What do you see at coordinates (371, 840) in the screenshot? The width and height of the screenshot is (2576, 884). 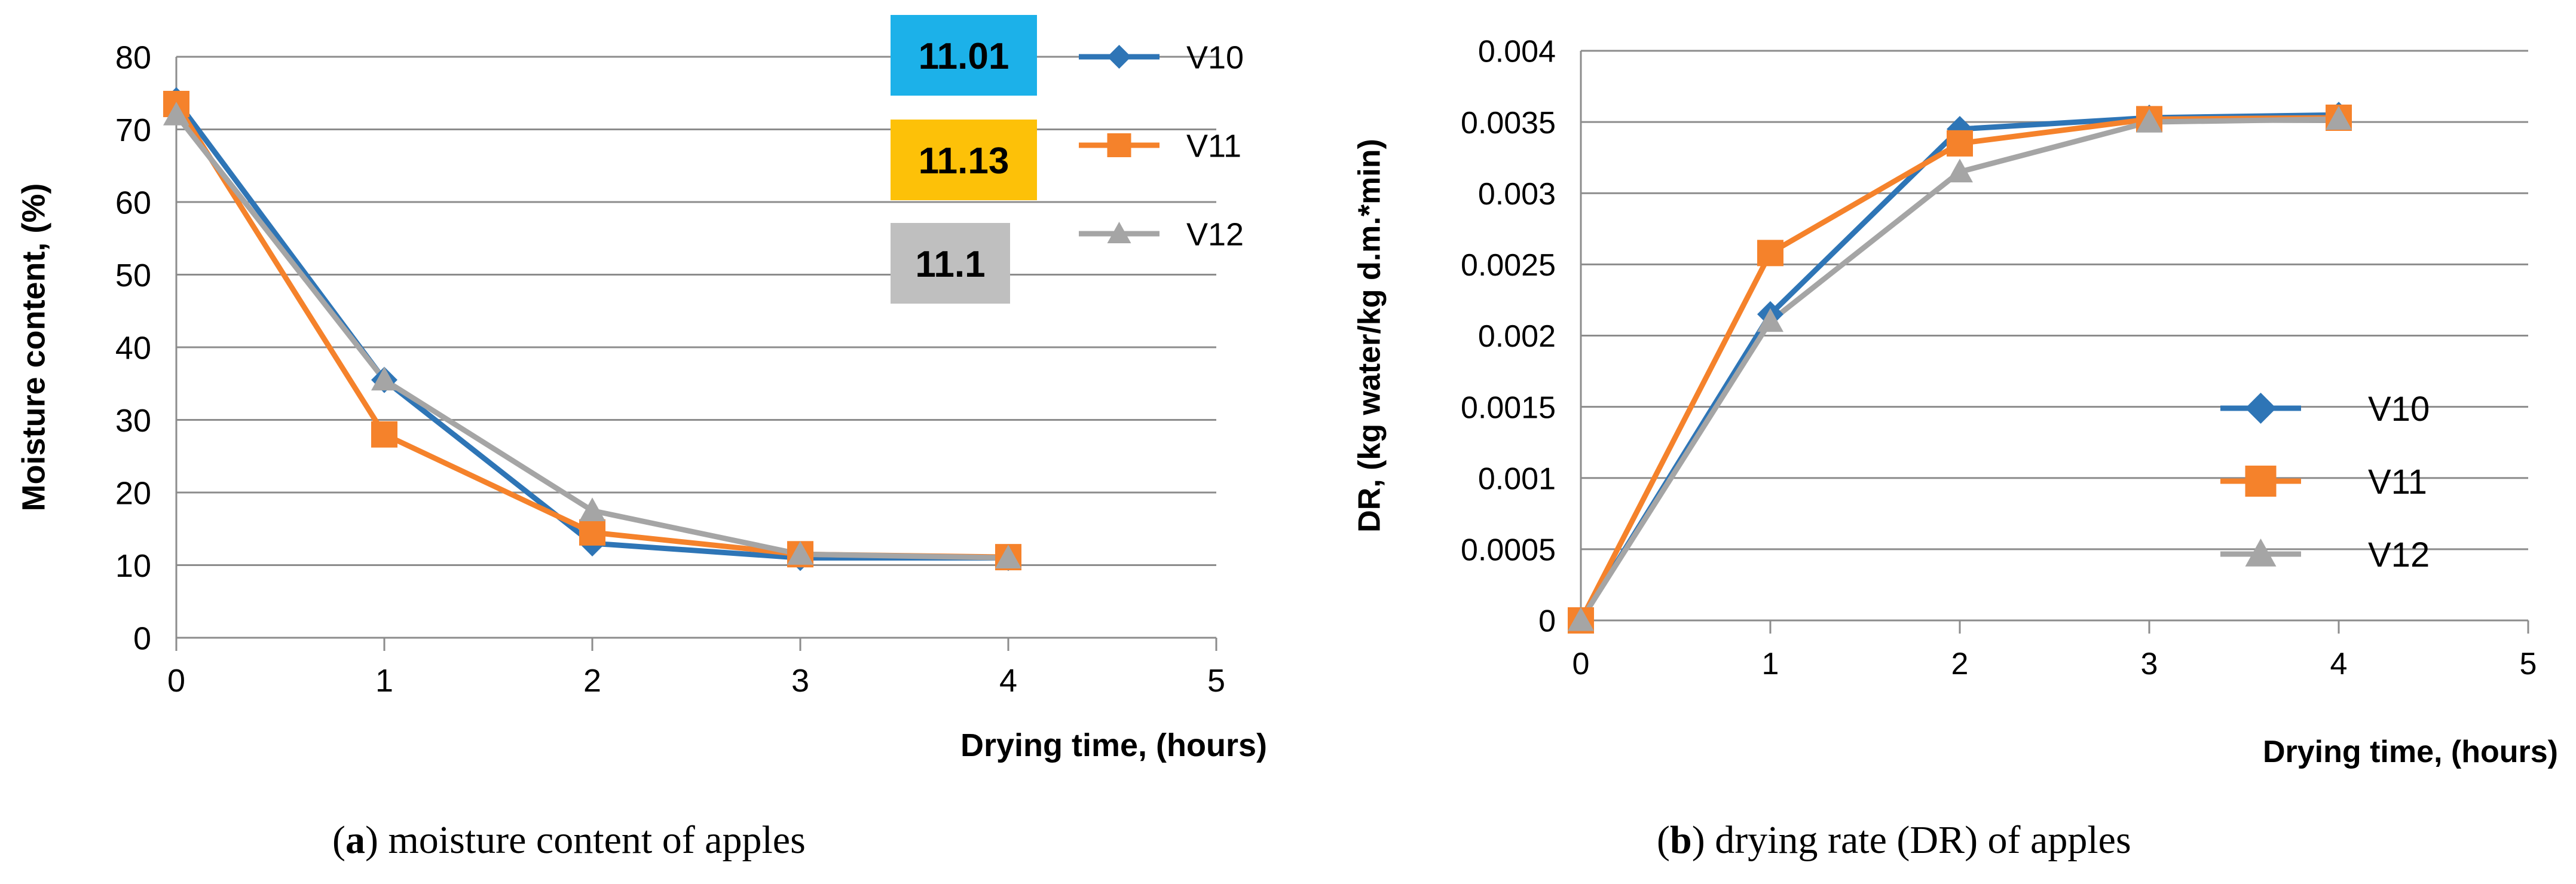 I see `caption-a-close: )` at bounding box center [371, 840].